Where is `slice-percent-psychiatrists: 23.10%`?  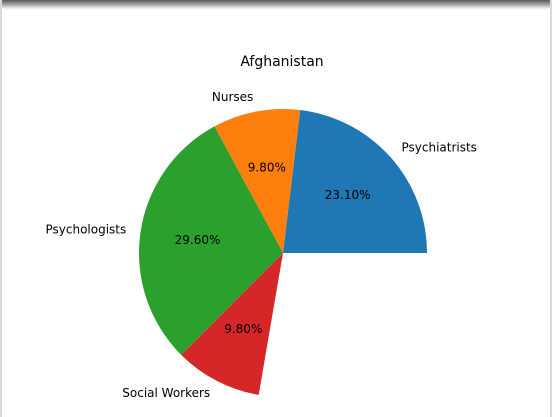
slice-percent-psychiatrists: 23.10% is located at coordinates (348, 195).